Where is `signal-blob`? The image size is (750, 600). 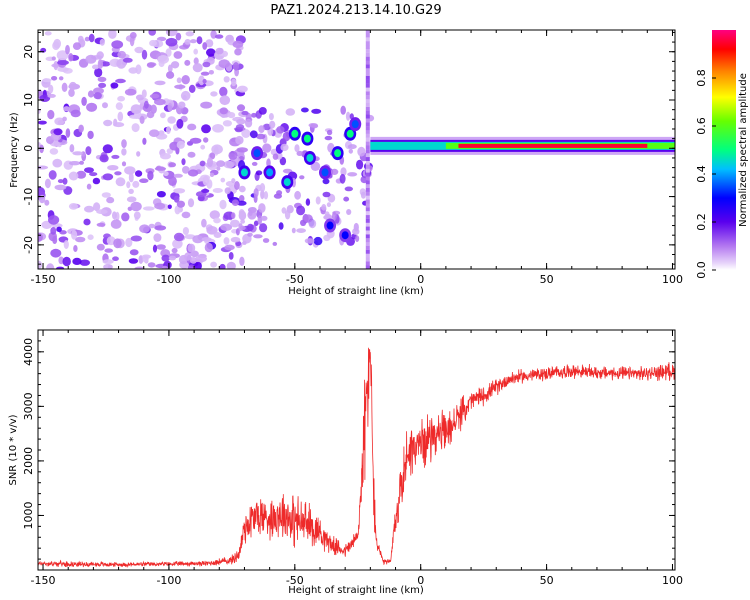 signal-blob is located at coordinates (355, 124).